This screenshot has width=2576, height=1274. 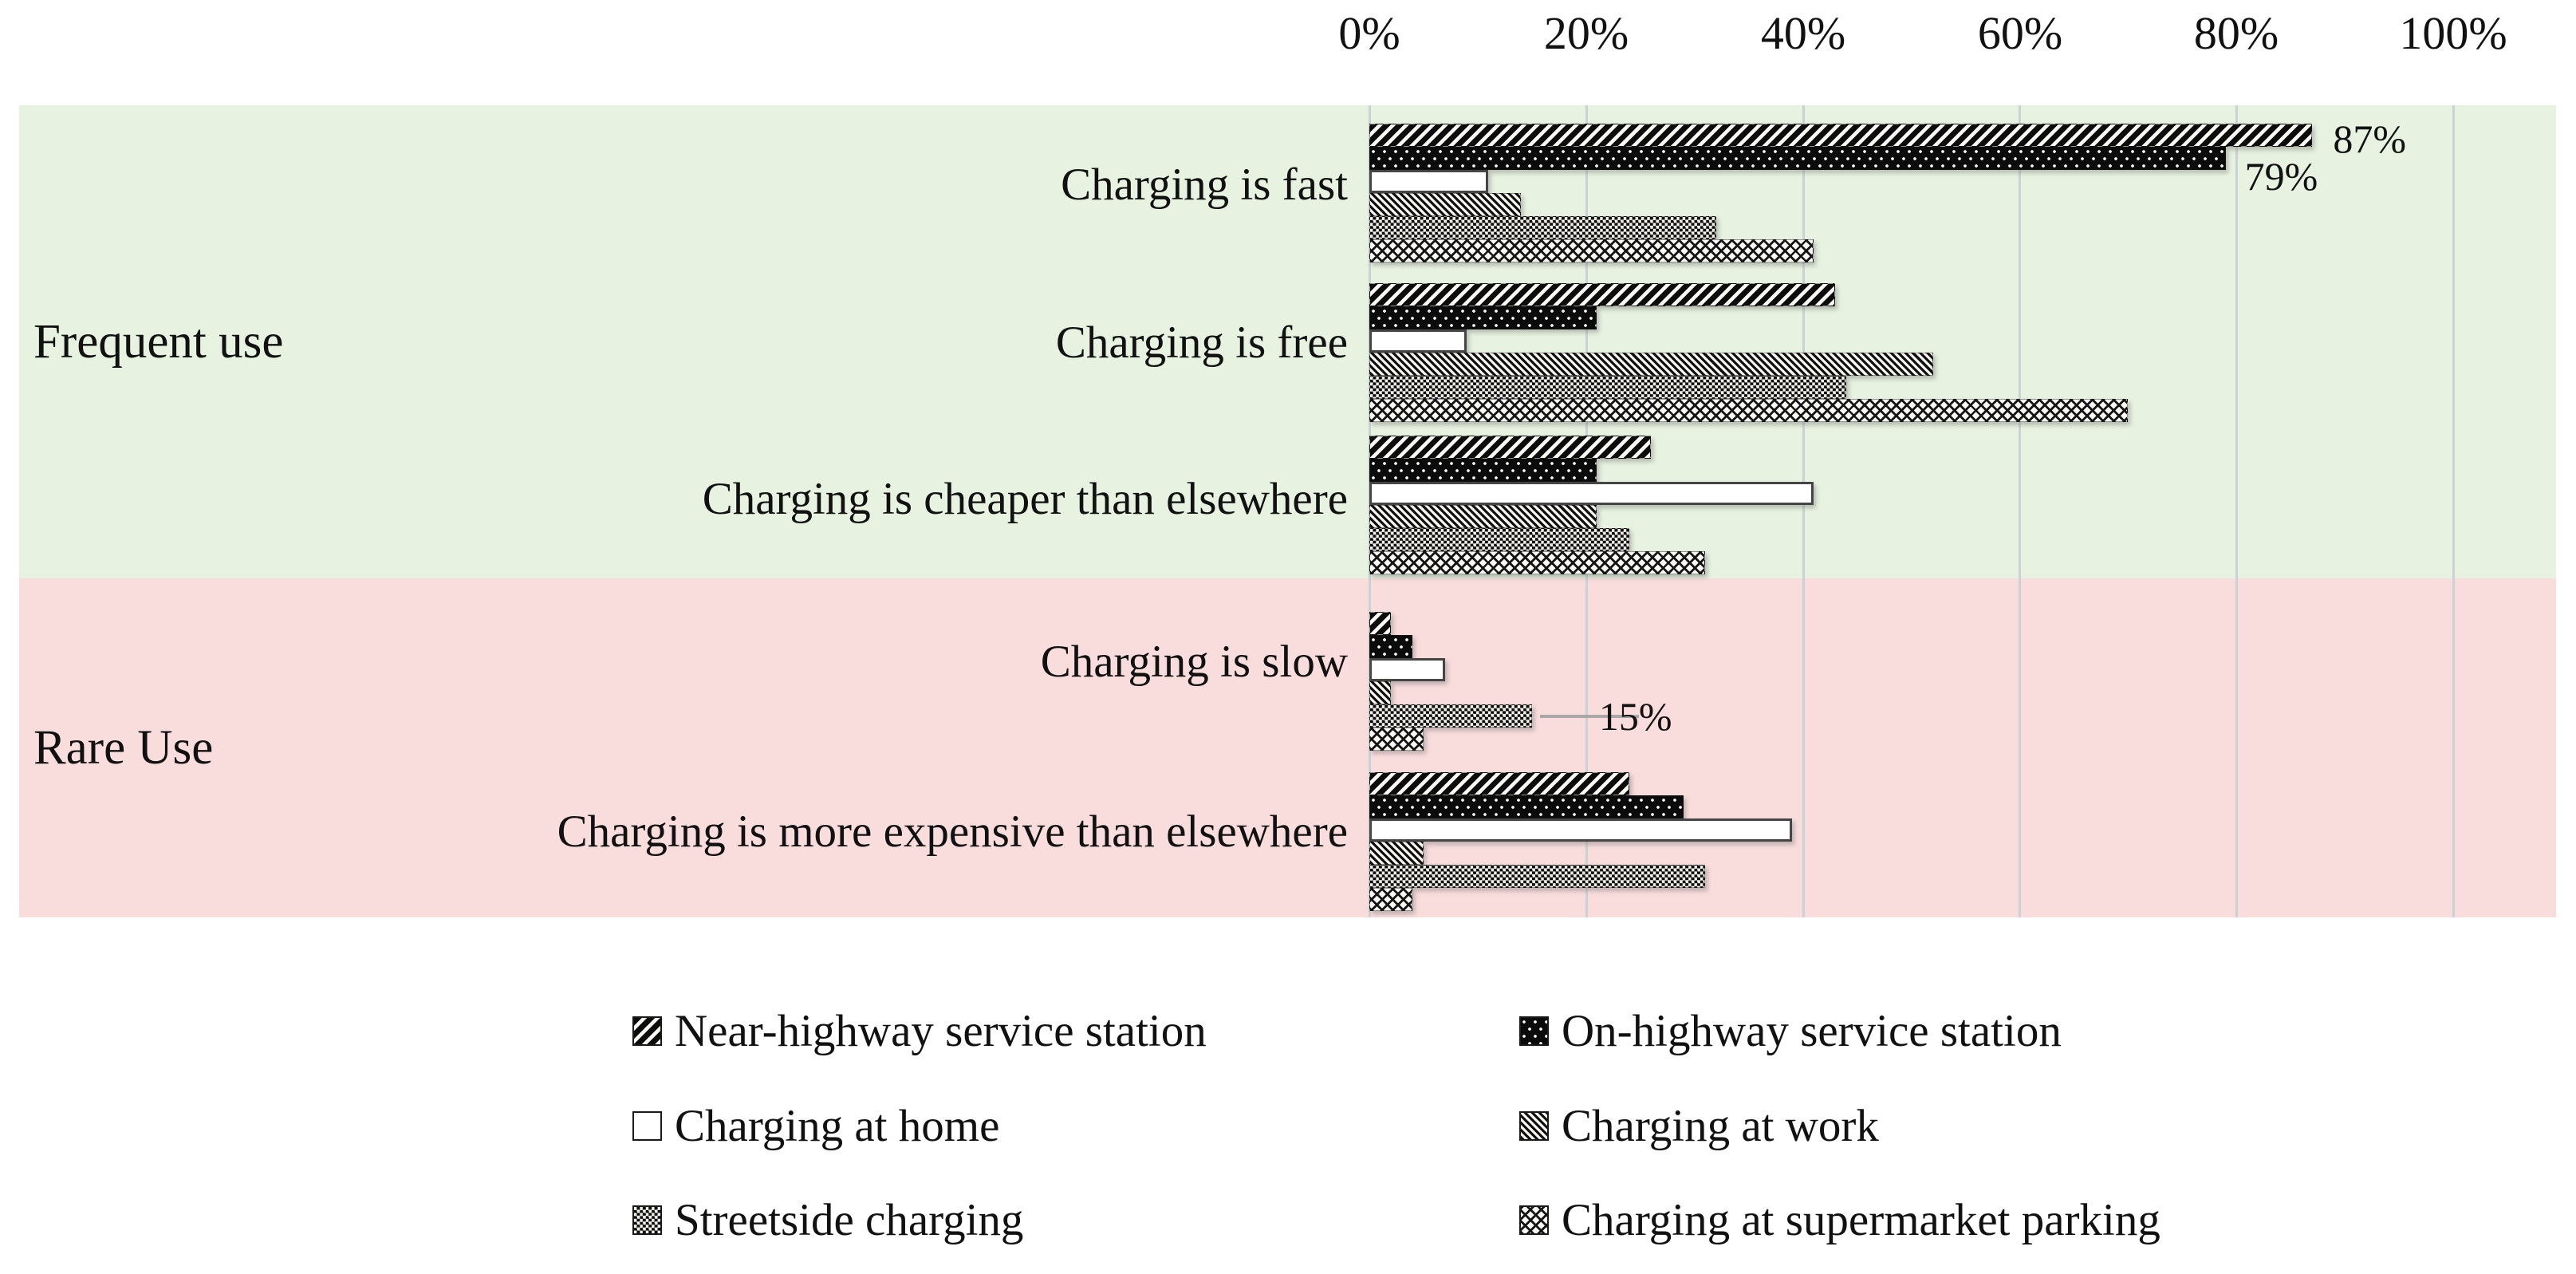 What do you see at coordinates (1380, 692) in the screenshot?
I see `bar-charging-at-work-charging-is-slow` at bounding box center [1380, 692].